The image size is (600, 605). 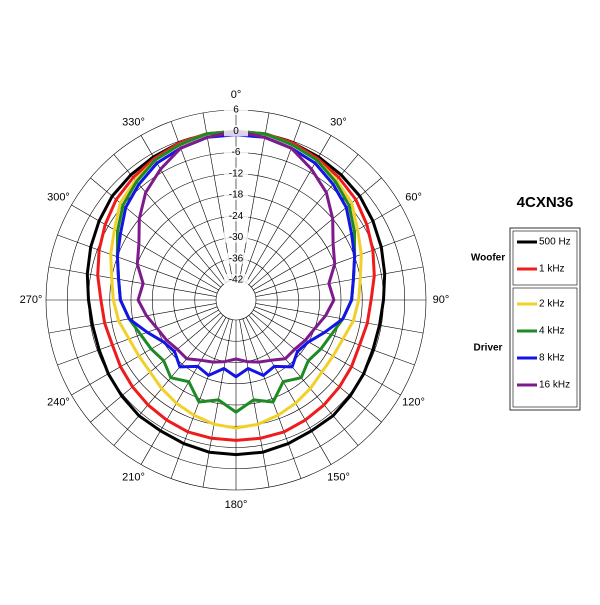 I want to click on angle-label: 0°, so click(x=236, y=95).